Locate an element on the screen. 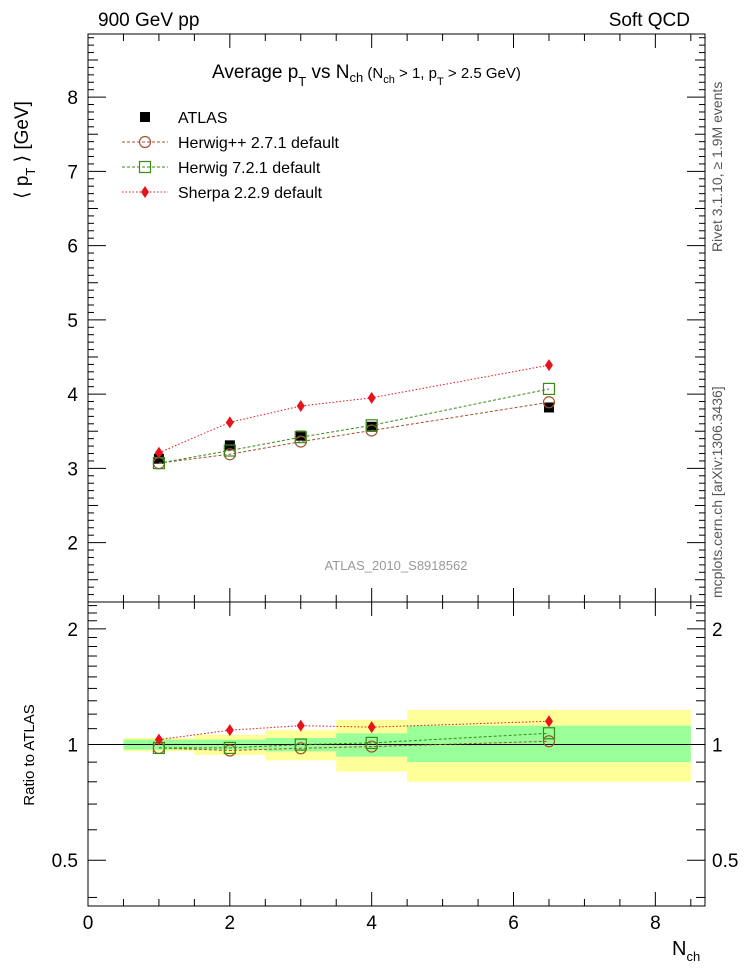 The width and height of the screenshot is (746, 972). y-axis-label-main: ⟨ pT ⟩ [GeV] is located at coordinates (25, 150).